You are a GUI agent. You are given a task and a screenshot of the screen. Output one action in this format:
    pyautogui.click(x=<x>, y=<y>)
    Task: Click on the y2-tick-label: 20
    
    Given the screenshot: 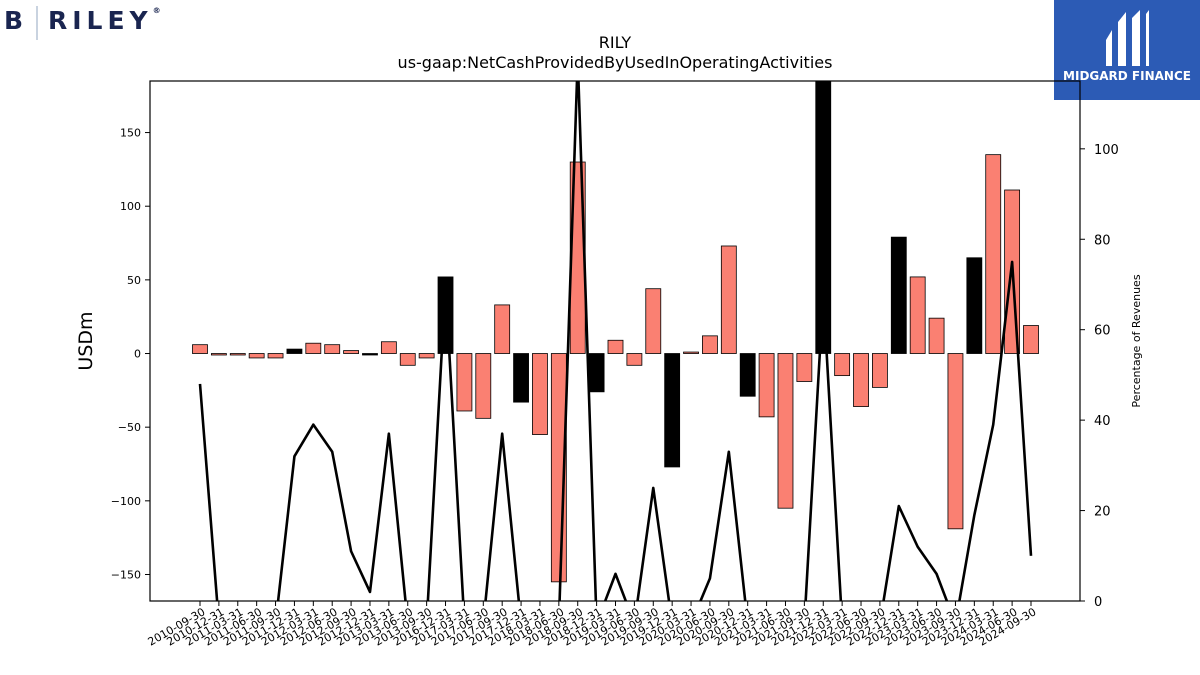 What is the action you would take?
    pyautogui.click(x=1102, y=512)
    